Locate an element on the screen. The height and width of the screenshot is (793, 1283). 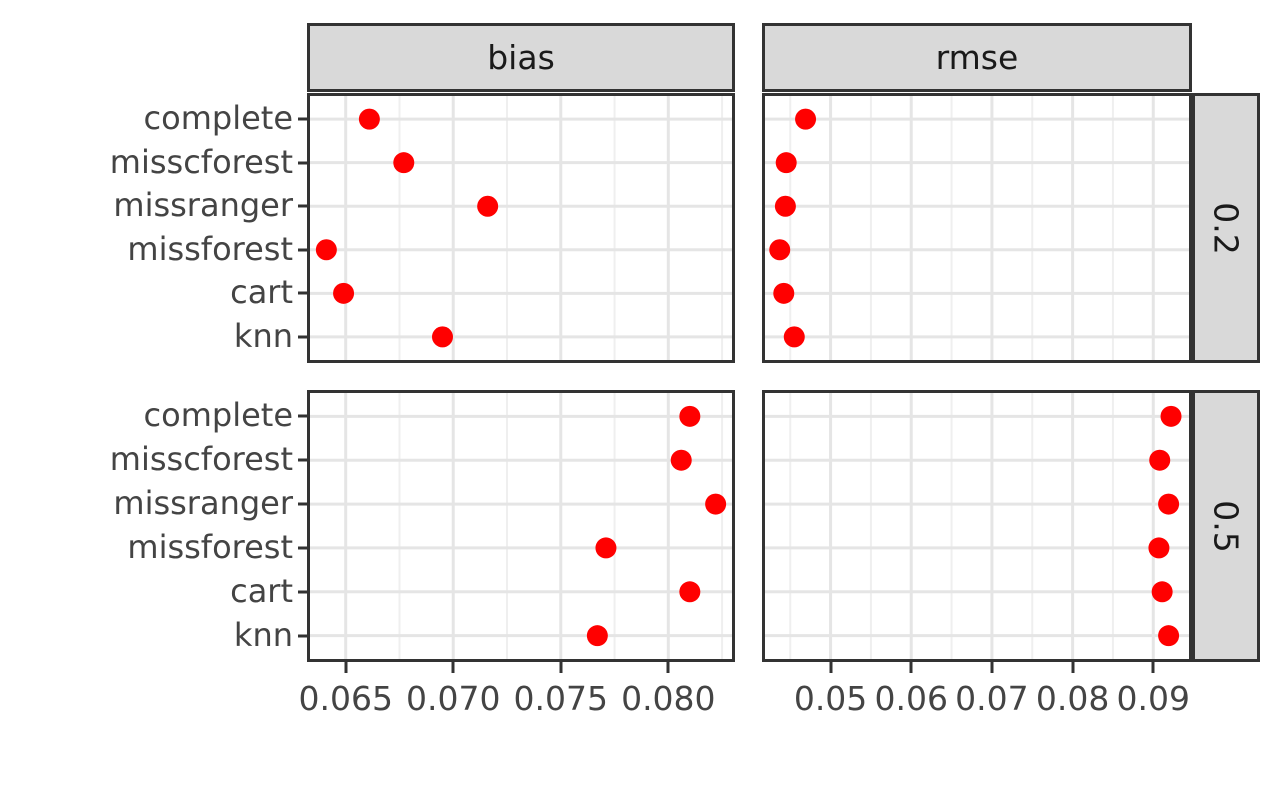
facet-strip-row-0-5: 0.5 is located at coordinates (1226, 526).